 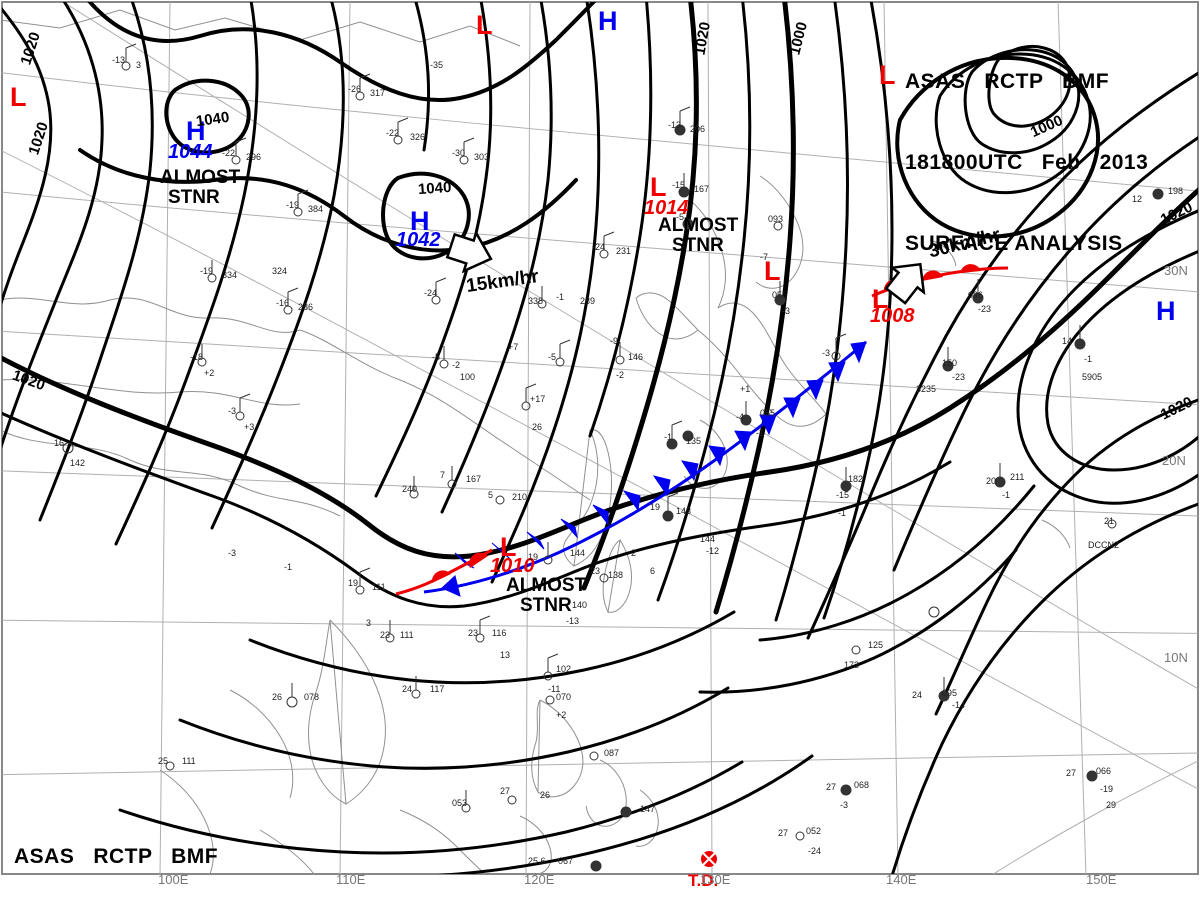 I want to click on station-plot-value: 5905, so click(x=1092, y=377).